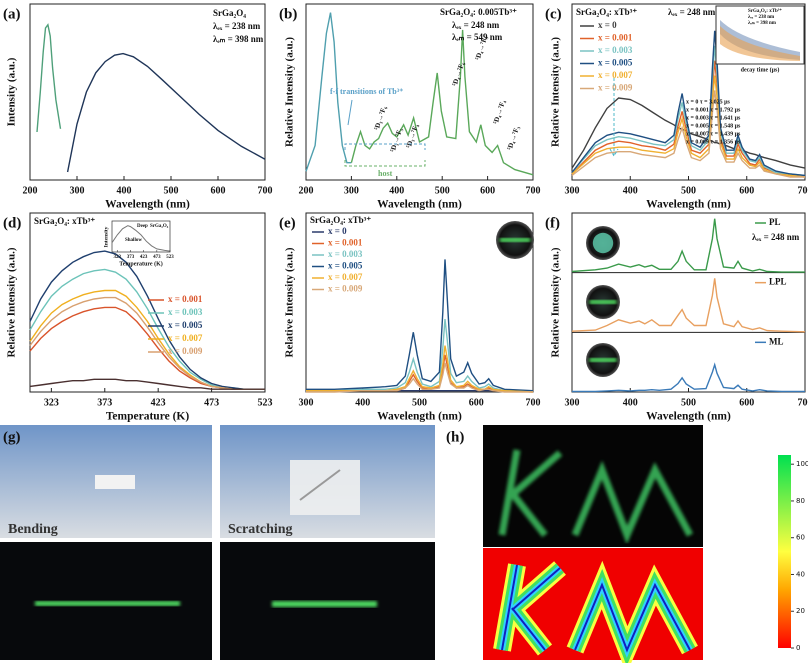 This screenshot has height=663, width=808. What do you see at coordinates (478, 12) in the screenshot?
I see `annotation: SrGa₂O₄: 0.005Tb³⁺` at bounding box center [478, 12].